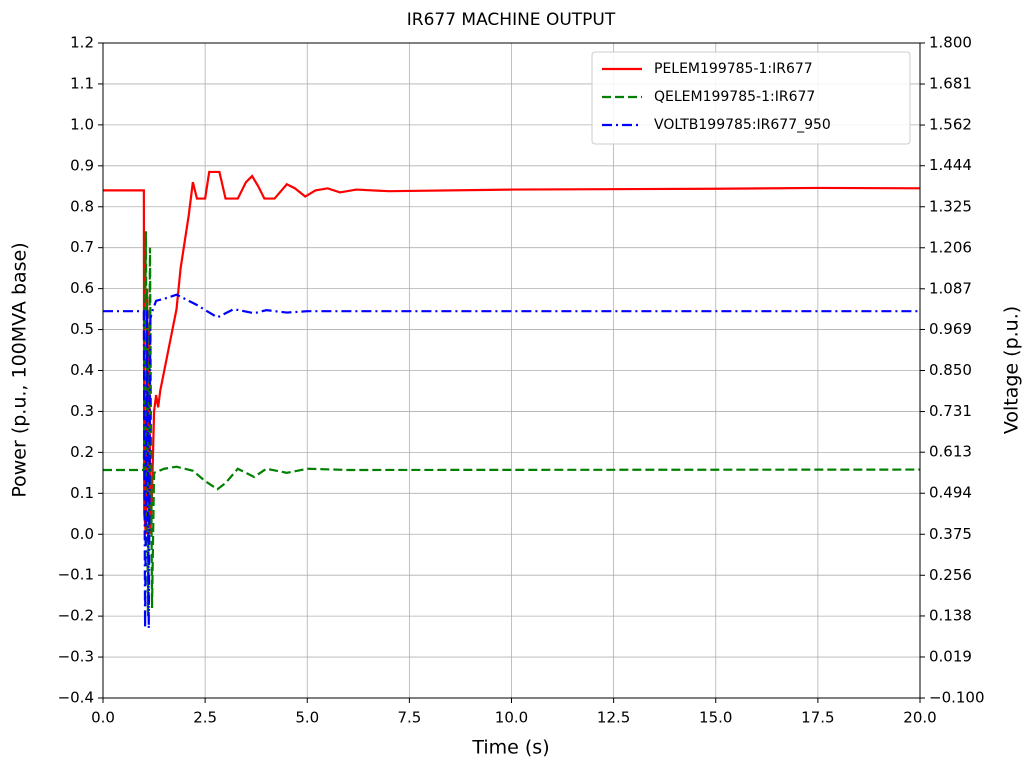 Image resolution: width=1030 pixels, height=766 pixels. Describe the element at coordinates (511, 718) in the screenshot. I see `x-tick-label: 10.0` at that location.